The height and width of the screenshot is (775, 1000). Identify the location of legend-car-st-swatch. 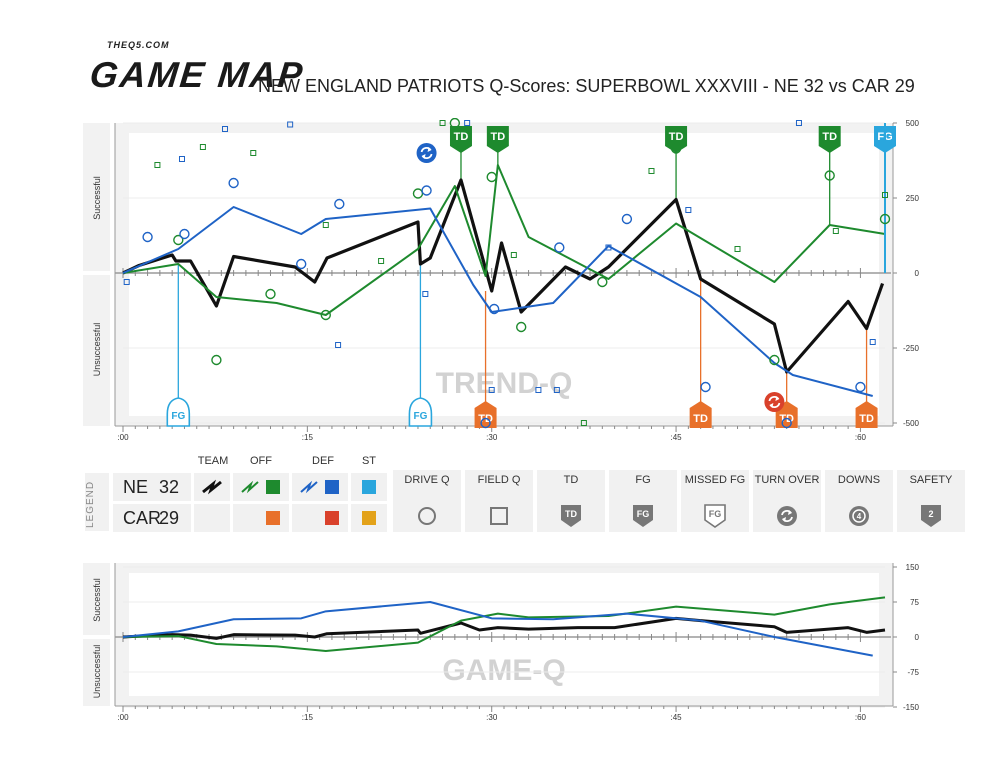
(369, 518).